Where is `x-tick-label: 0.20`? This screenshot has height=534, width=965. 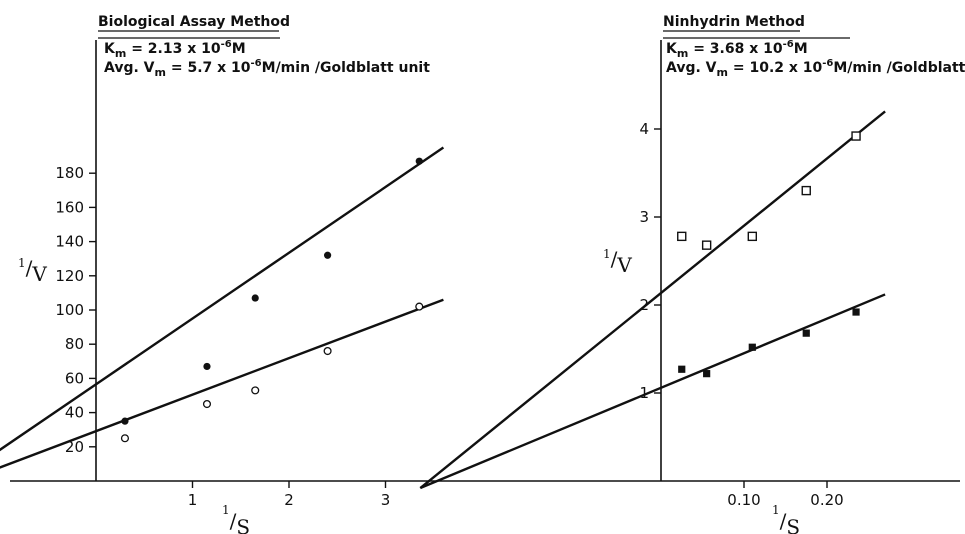
x-tick-label: 0.20 is located at coordinates (826, 500).